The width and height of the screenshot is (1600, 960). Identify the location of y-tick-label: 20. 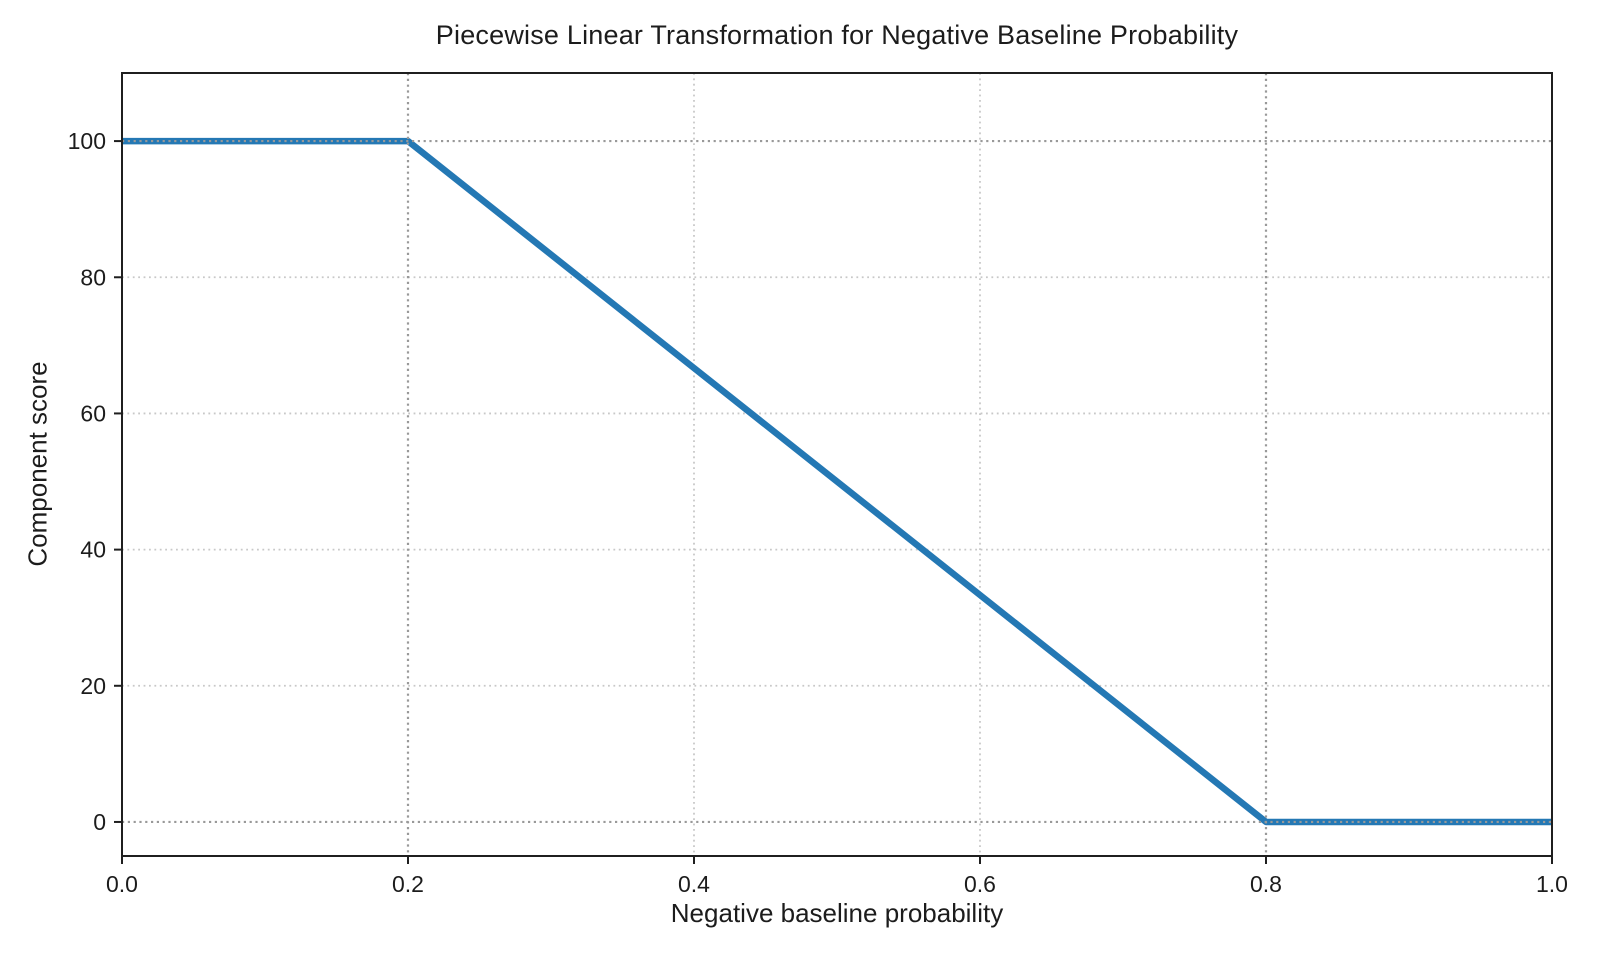
(93, 686).